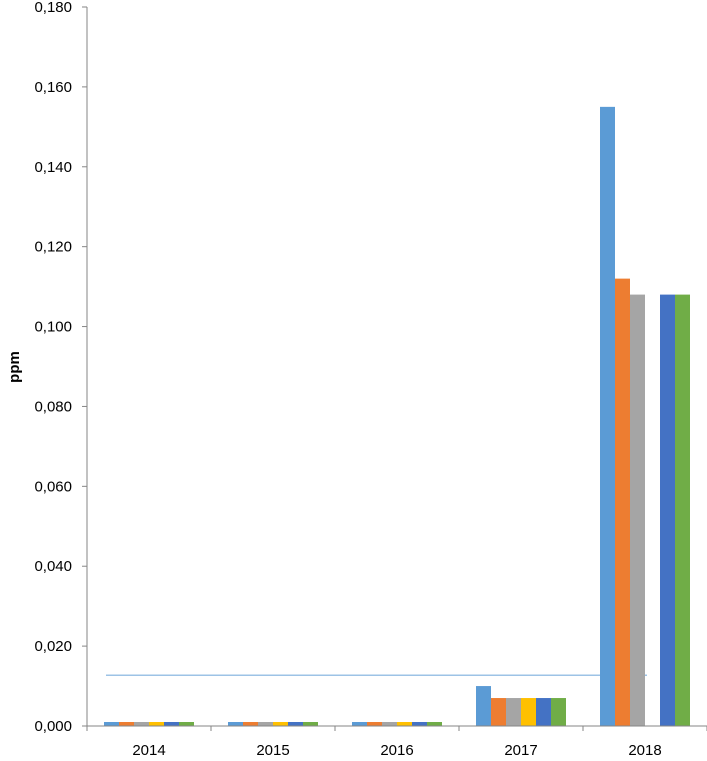  I want to click on y-tick-label: 0,020, so click(53, 646).